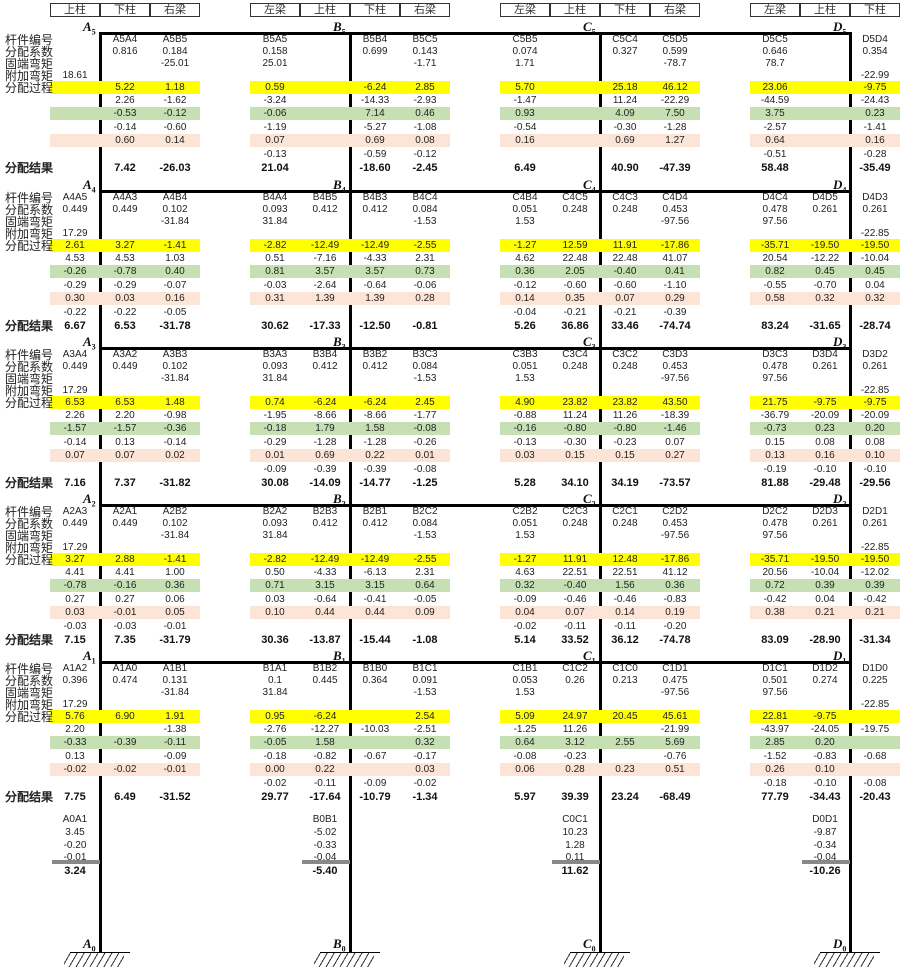 Image resolution: width=906 pixels, height=973 pixels. Describe the element at coordinates (625, 415) in the screenshot. I see `moment-value: 11.26` at that location.